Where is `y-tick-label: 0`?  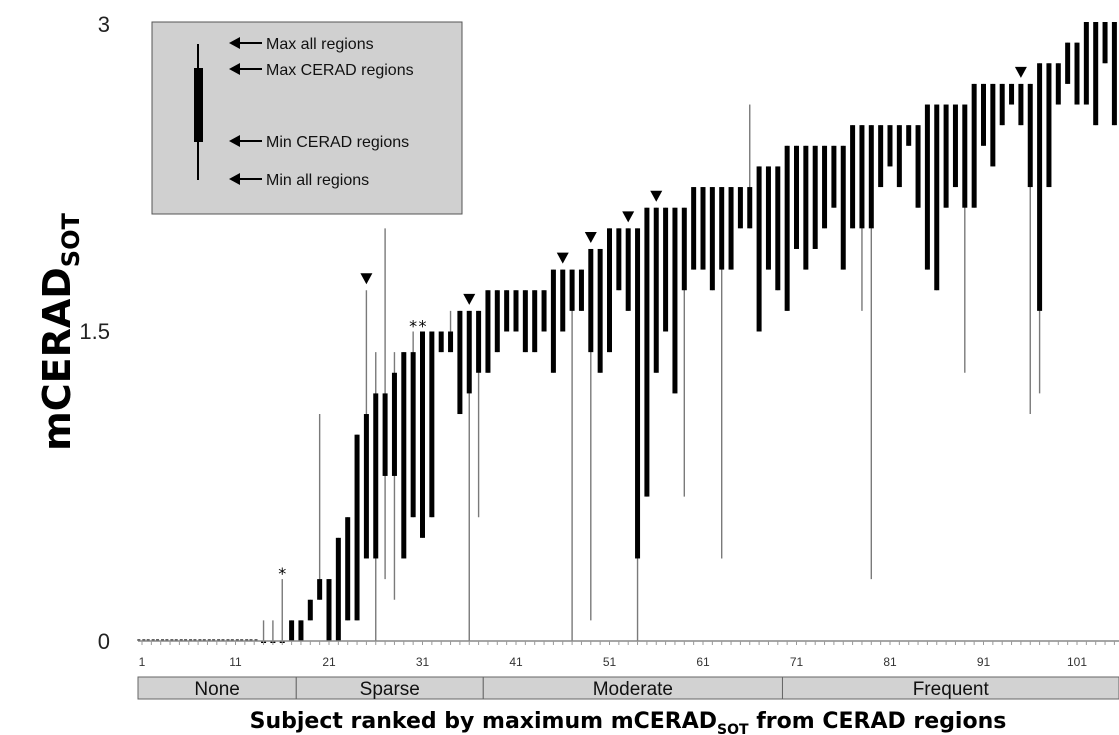 y-tick-label: 0 is located at coordinates (104, 641).